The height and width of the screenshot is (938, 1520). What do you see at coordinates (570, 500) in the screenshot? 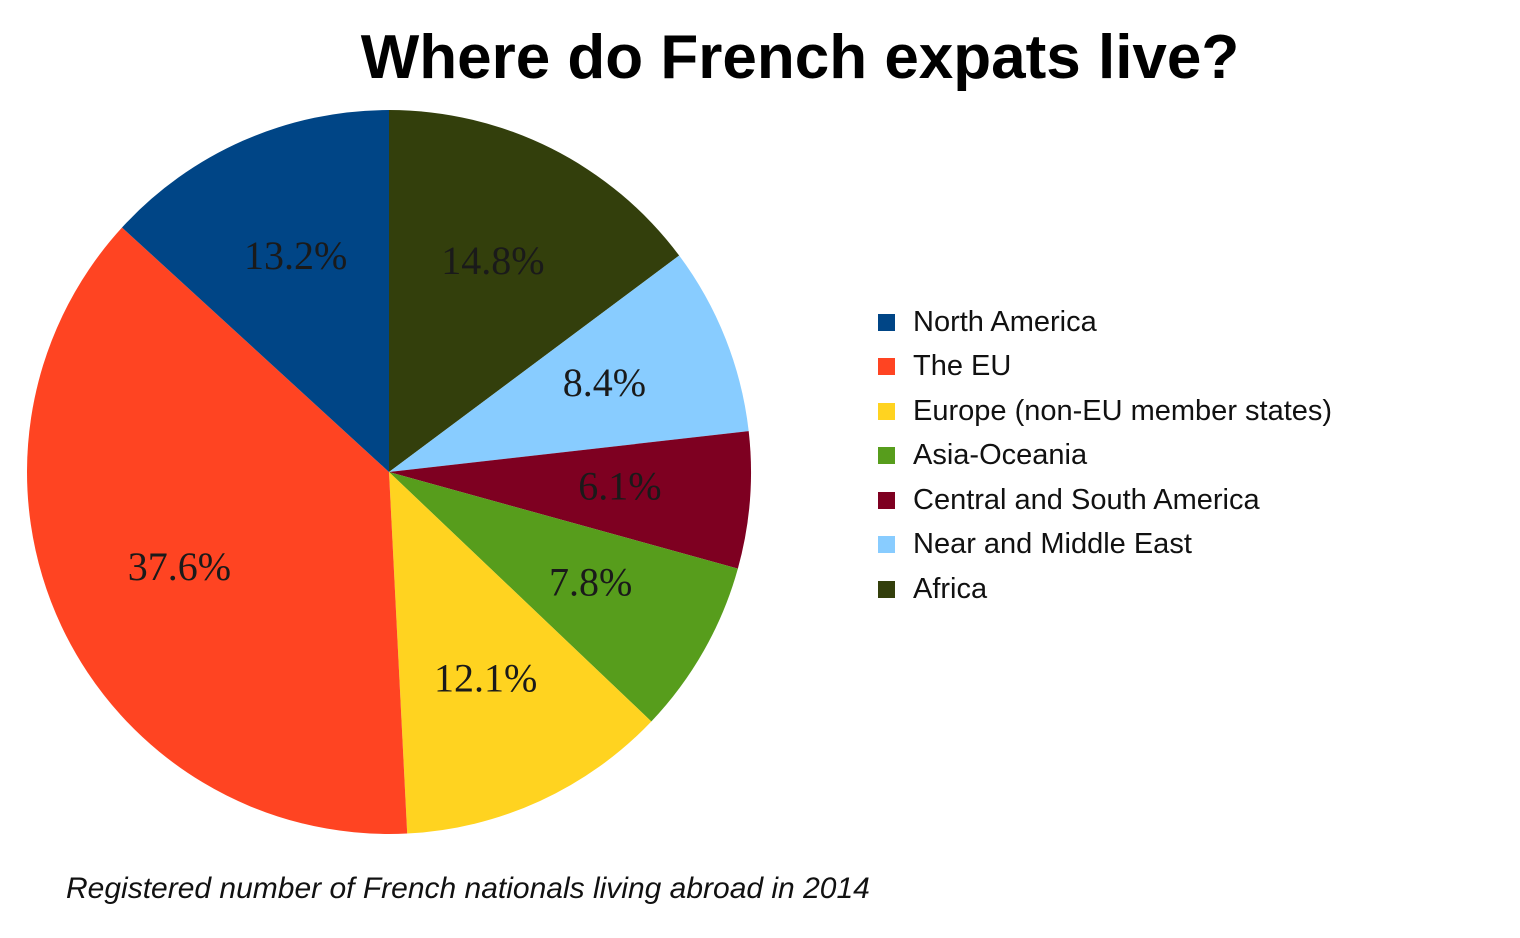
I see `pie-slice-central-and-south-america` at bounding box center [570, 500].